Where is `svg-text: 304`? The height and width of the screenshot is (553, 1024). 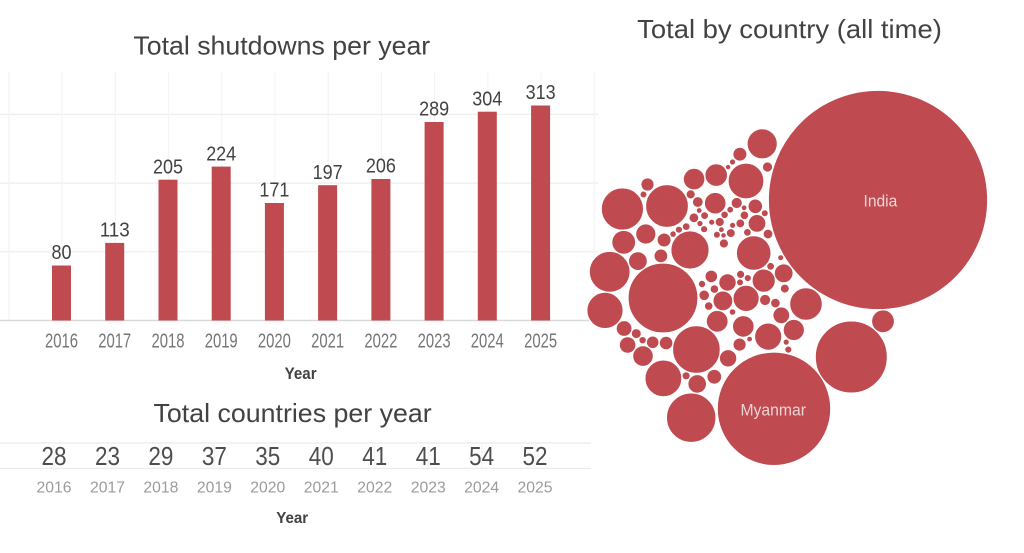
svg-text: 304 is located at coordinates (487, 99).